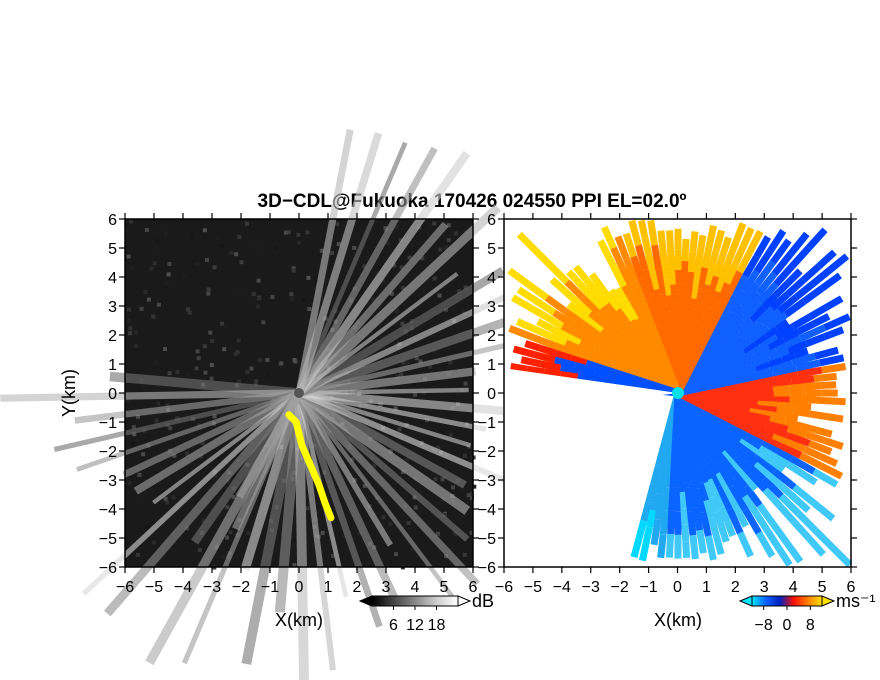 The width and height of the screenshot is (880, 680). What do you see at coordinates (444, 587) in the screenshot?
I see `x-tick-label: 5` at bounding box center [444, 587].